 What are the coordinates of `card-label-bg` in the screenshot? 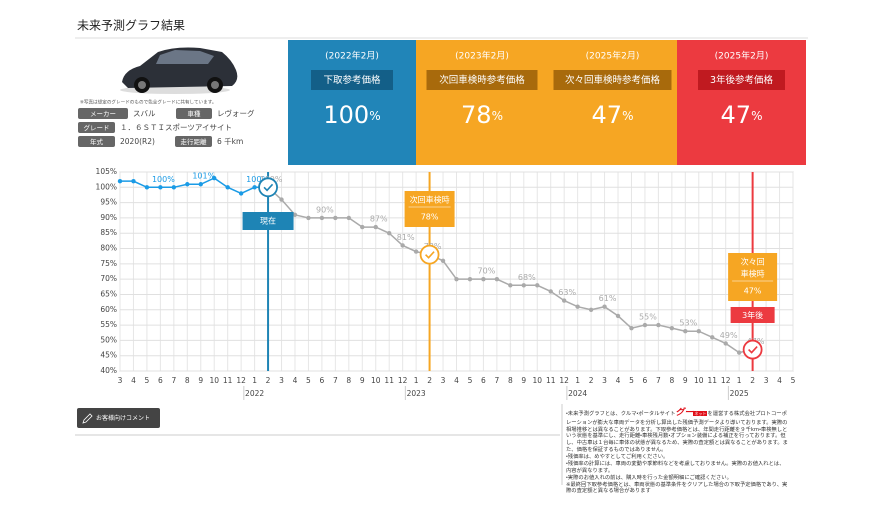 It's located at (352, 80).